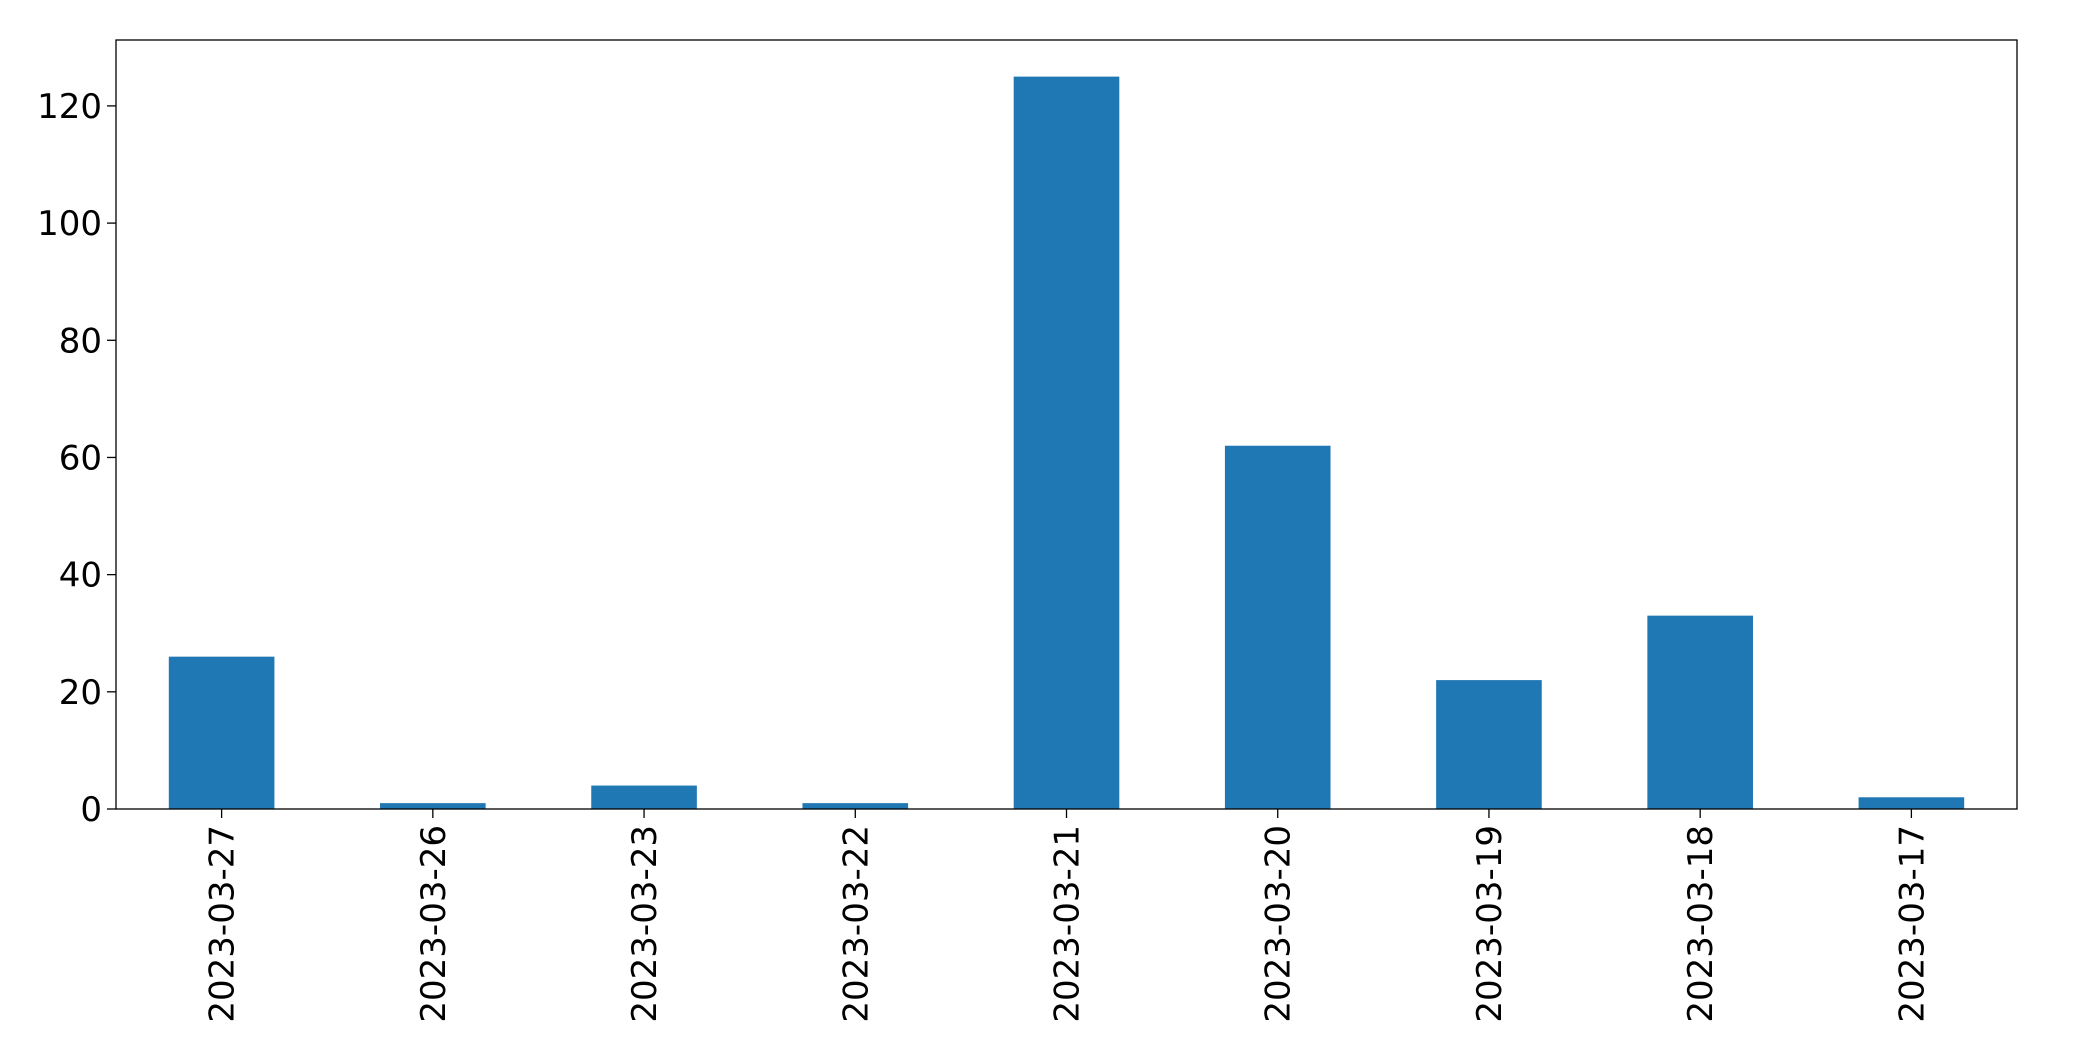 This screenshot has height=1061, width=2093. I want to click on x-tick-label: 2023-03-21, so click(1068, 924).